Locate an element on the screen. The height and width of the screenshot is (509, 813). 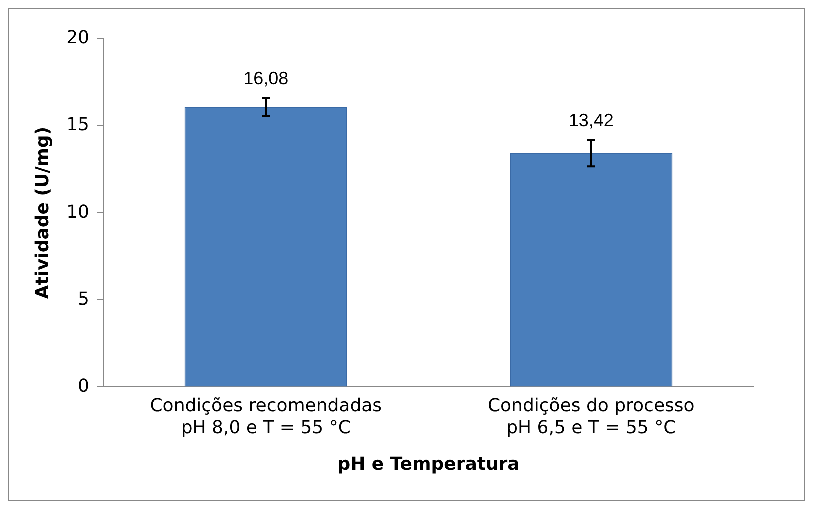
y-tick-label: 20 is located at coordinates (78, 38).